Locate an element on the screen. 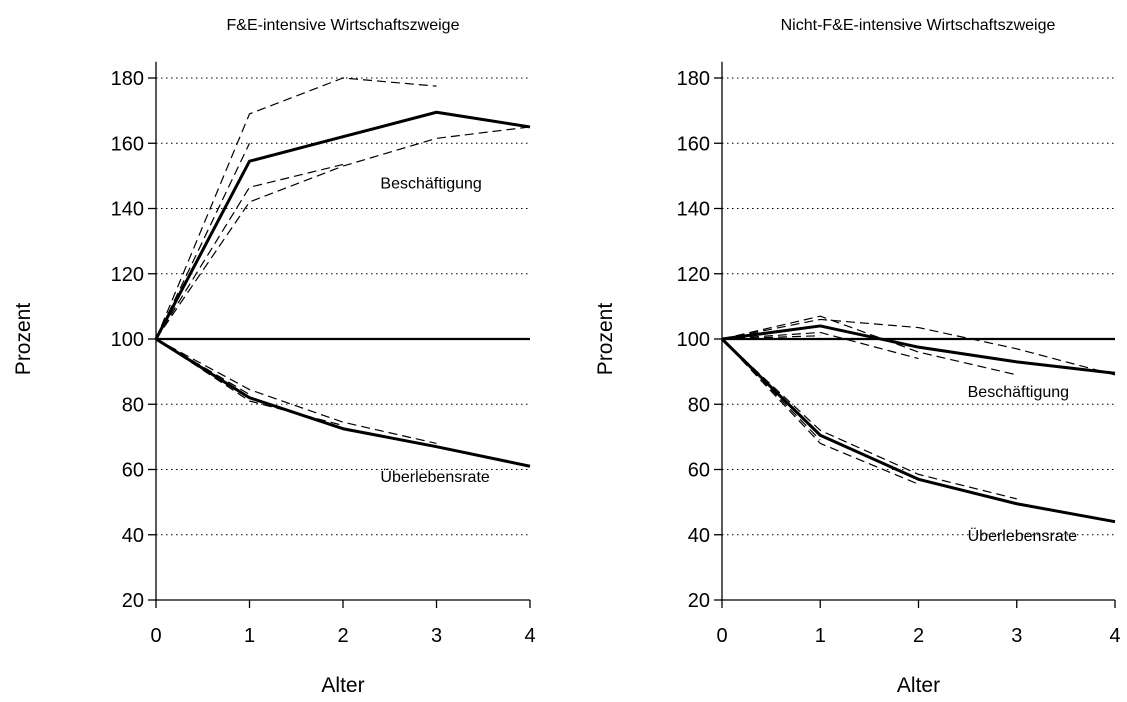  chart-title: Nicht-F&E-intensive Wirtschaftszweige is located at coordinates (918, 25).